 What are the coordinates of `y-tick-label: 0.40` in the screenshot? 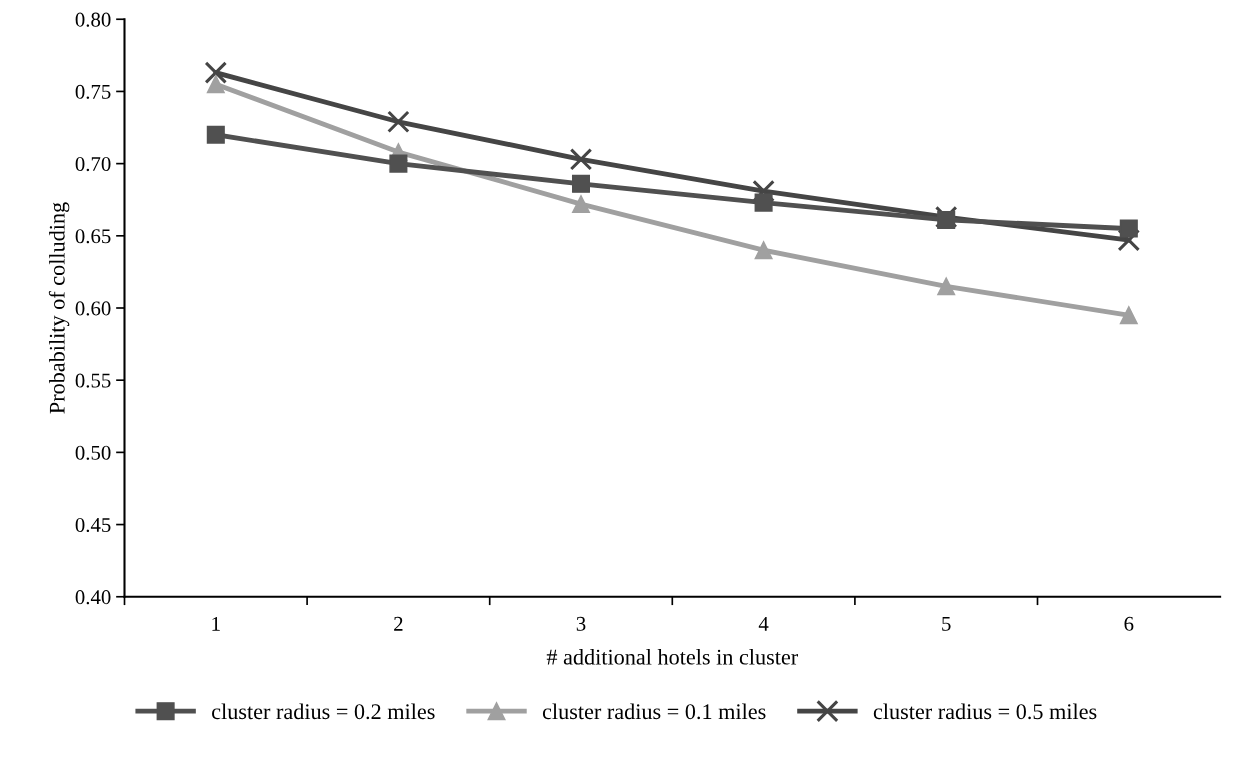 It's located at (93, 597).